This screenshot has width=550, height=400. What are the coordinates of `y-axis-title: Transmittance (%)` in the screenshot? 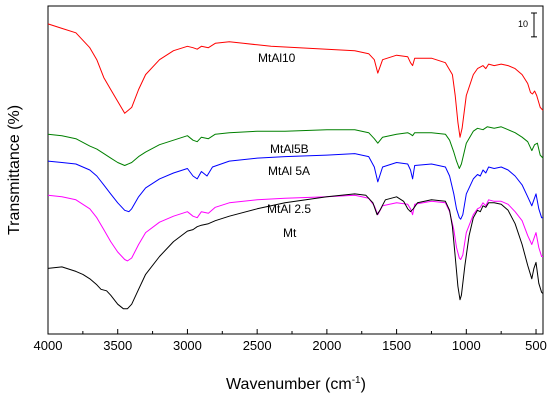 It's located at (14, 170).